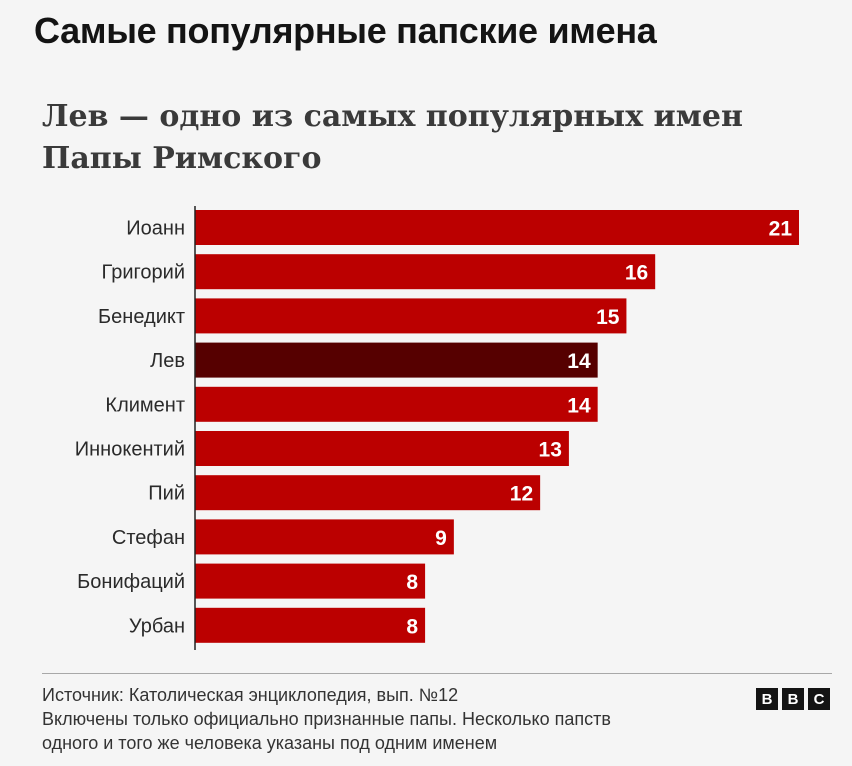  What do you see at coordinates (143, 273) in the screenshot?
I see `category-label: Григорий` at bounding box center [143, 273].